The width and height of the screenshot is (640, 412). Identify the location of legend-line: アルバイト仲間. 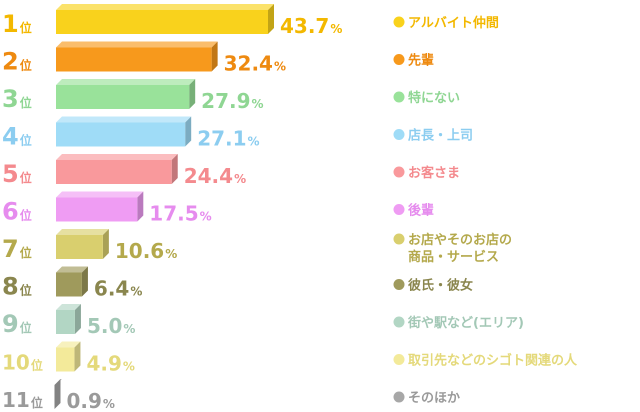
(453, 23).